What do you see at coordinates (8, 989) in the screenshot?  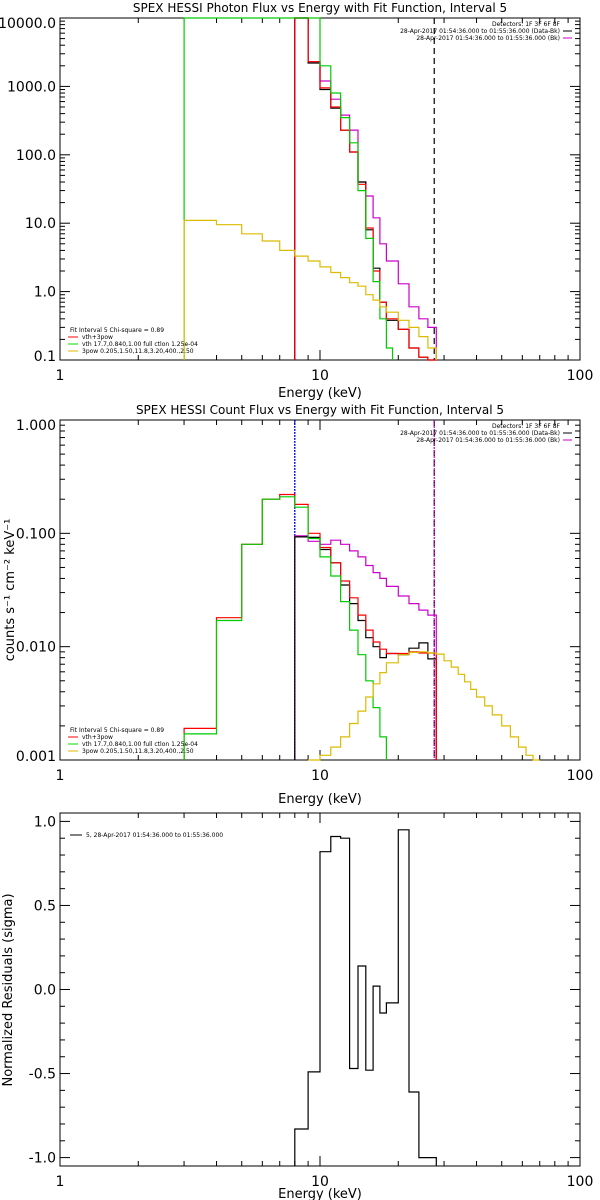 I see `y-axis-label: Normalized Residuals (sigma)` at bounding box center [8, 989].